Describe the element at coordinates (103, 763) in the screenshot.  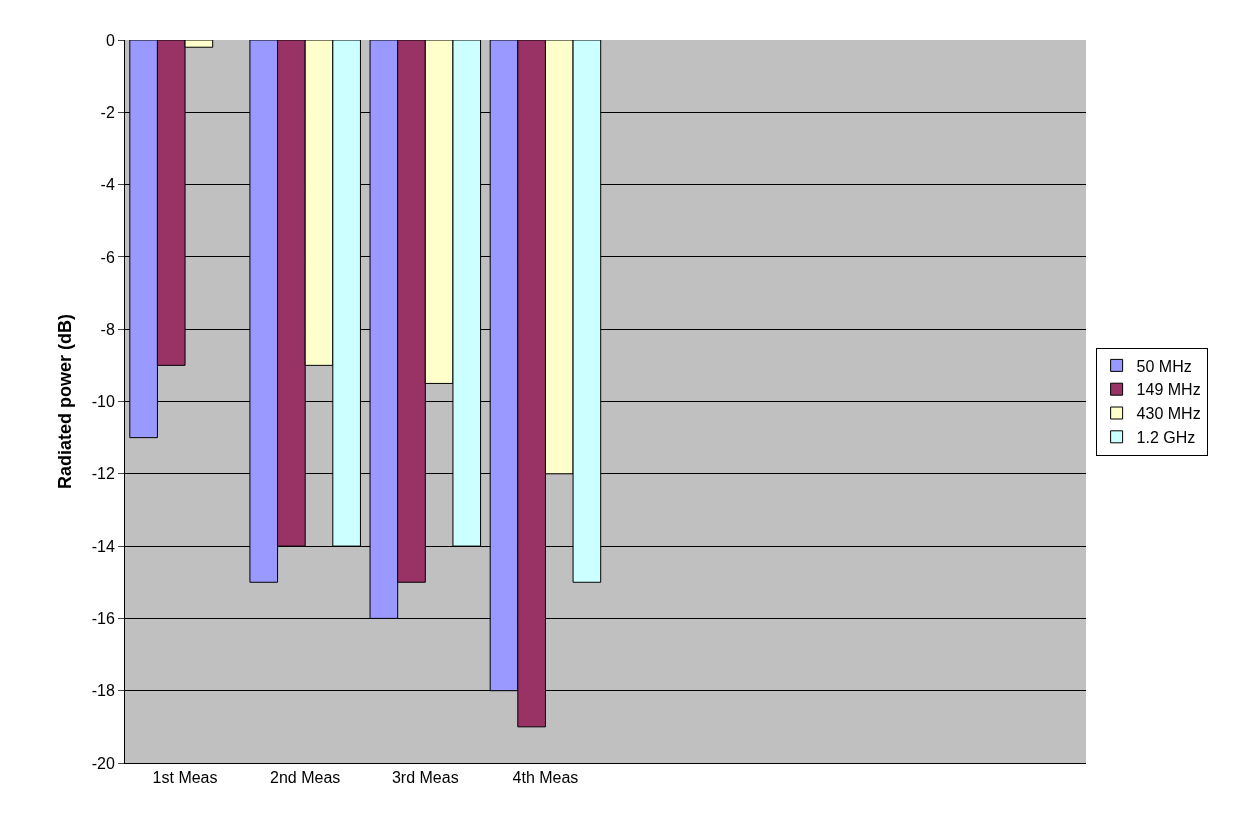
I see `y-tick-label: -20` at that location.